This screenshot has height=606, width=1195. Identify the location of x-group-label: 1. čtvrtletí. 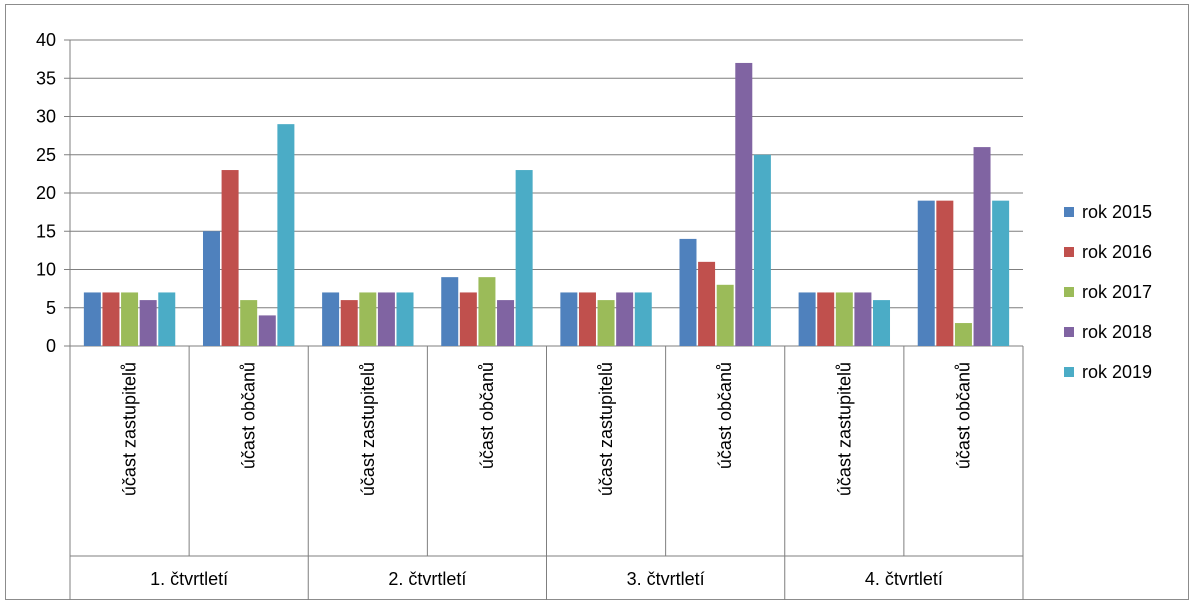
(189, 579).